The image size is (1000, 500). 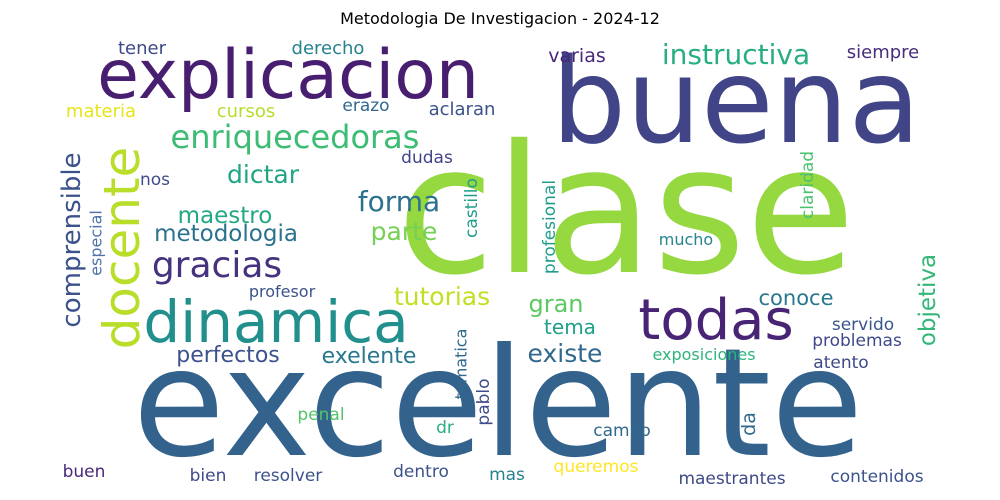 What do you see at coordinates (275, 322) in the screenshot?
I see `word-dinamica: dinamica` at bounding box center [275, 322].